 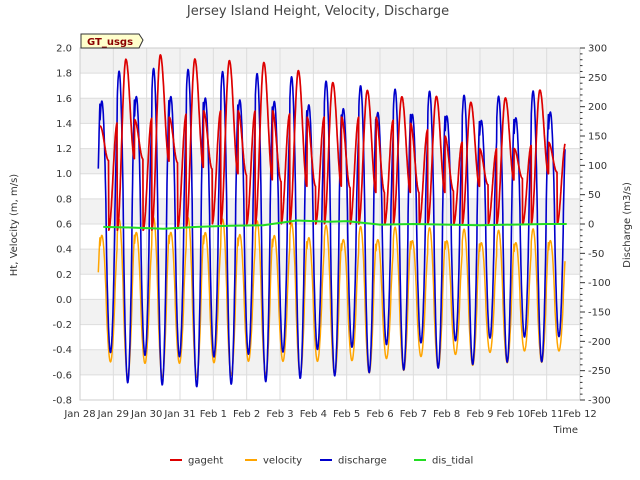 What do you see at coordinates (597, 137) in the screenshot?
I see `y-right-tick-label: 150` at bounding box center [597, 137].